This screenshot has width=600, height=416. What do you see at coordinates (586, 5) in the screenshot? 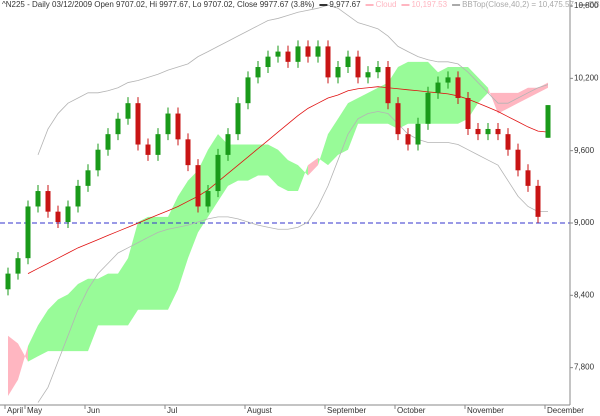
I see `y-tick-label: 10,800` at bounding box center [586, 5].